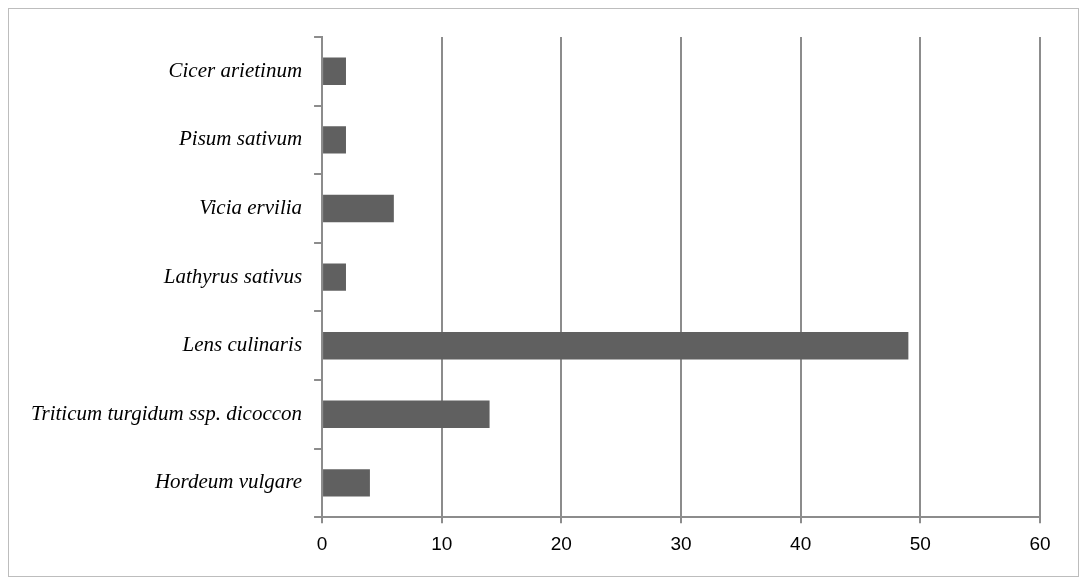  What do you see at coordinates (251, 207) in the screenshot?
I see `y-tick-label: Vicia ervilia` at bounding box center [251, 207].